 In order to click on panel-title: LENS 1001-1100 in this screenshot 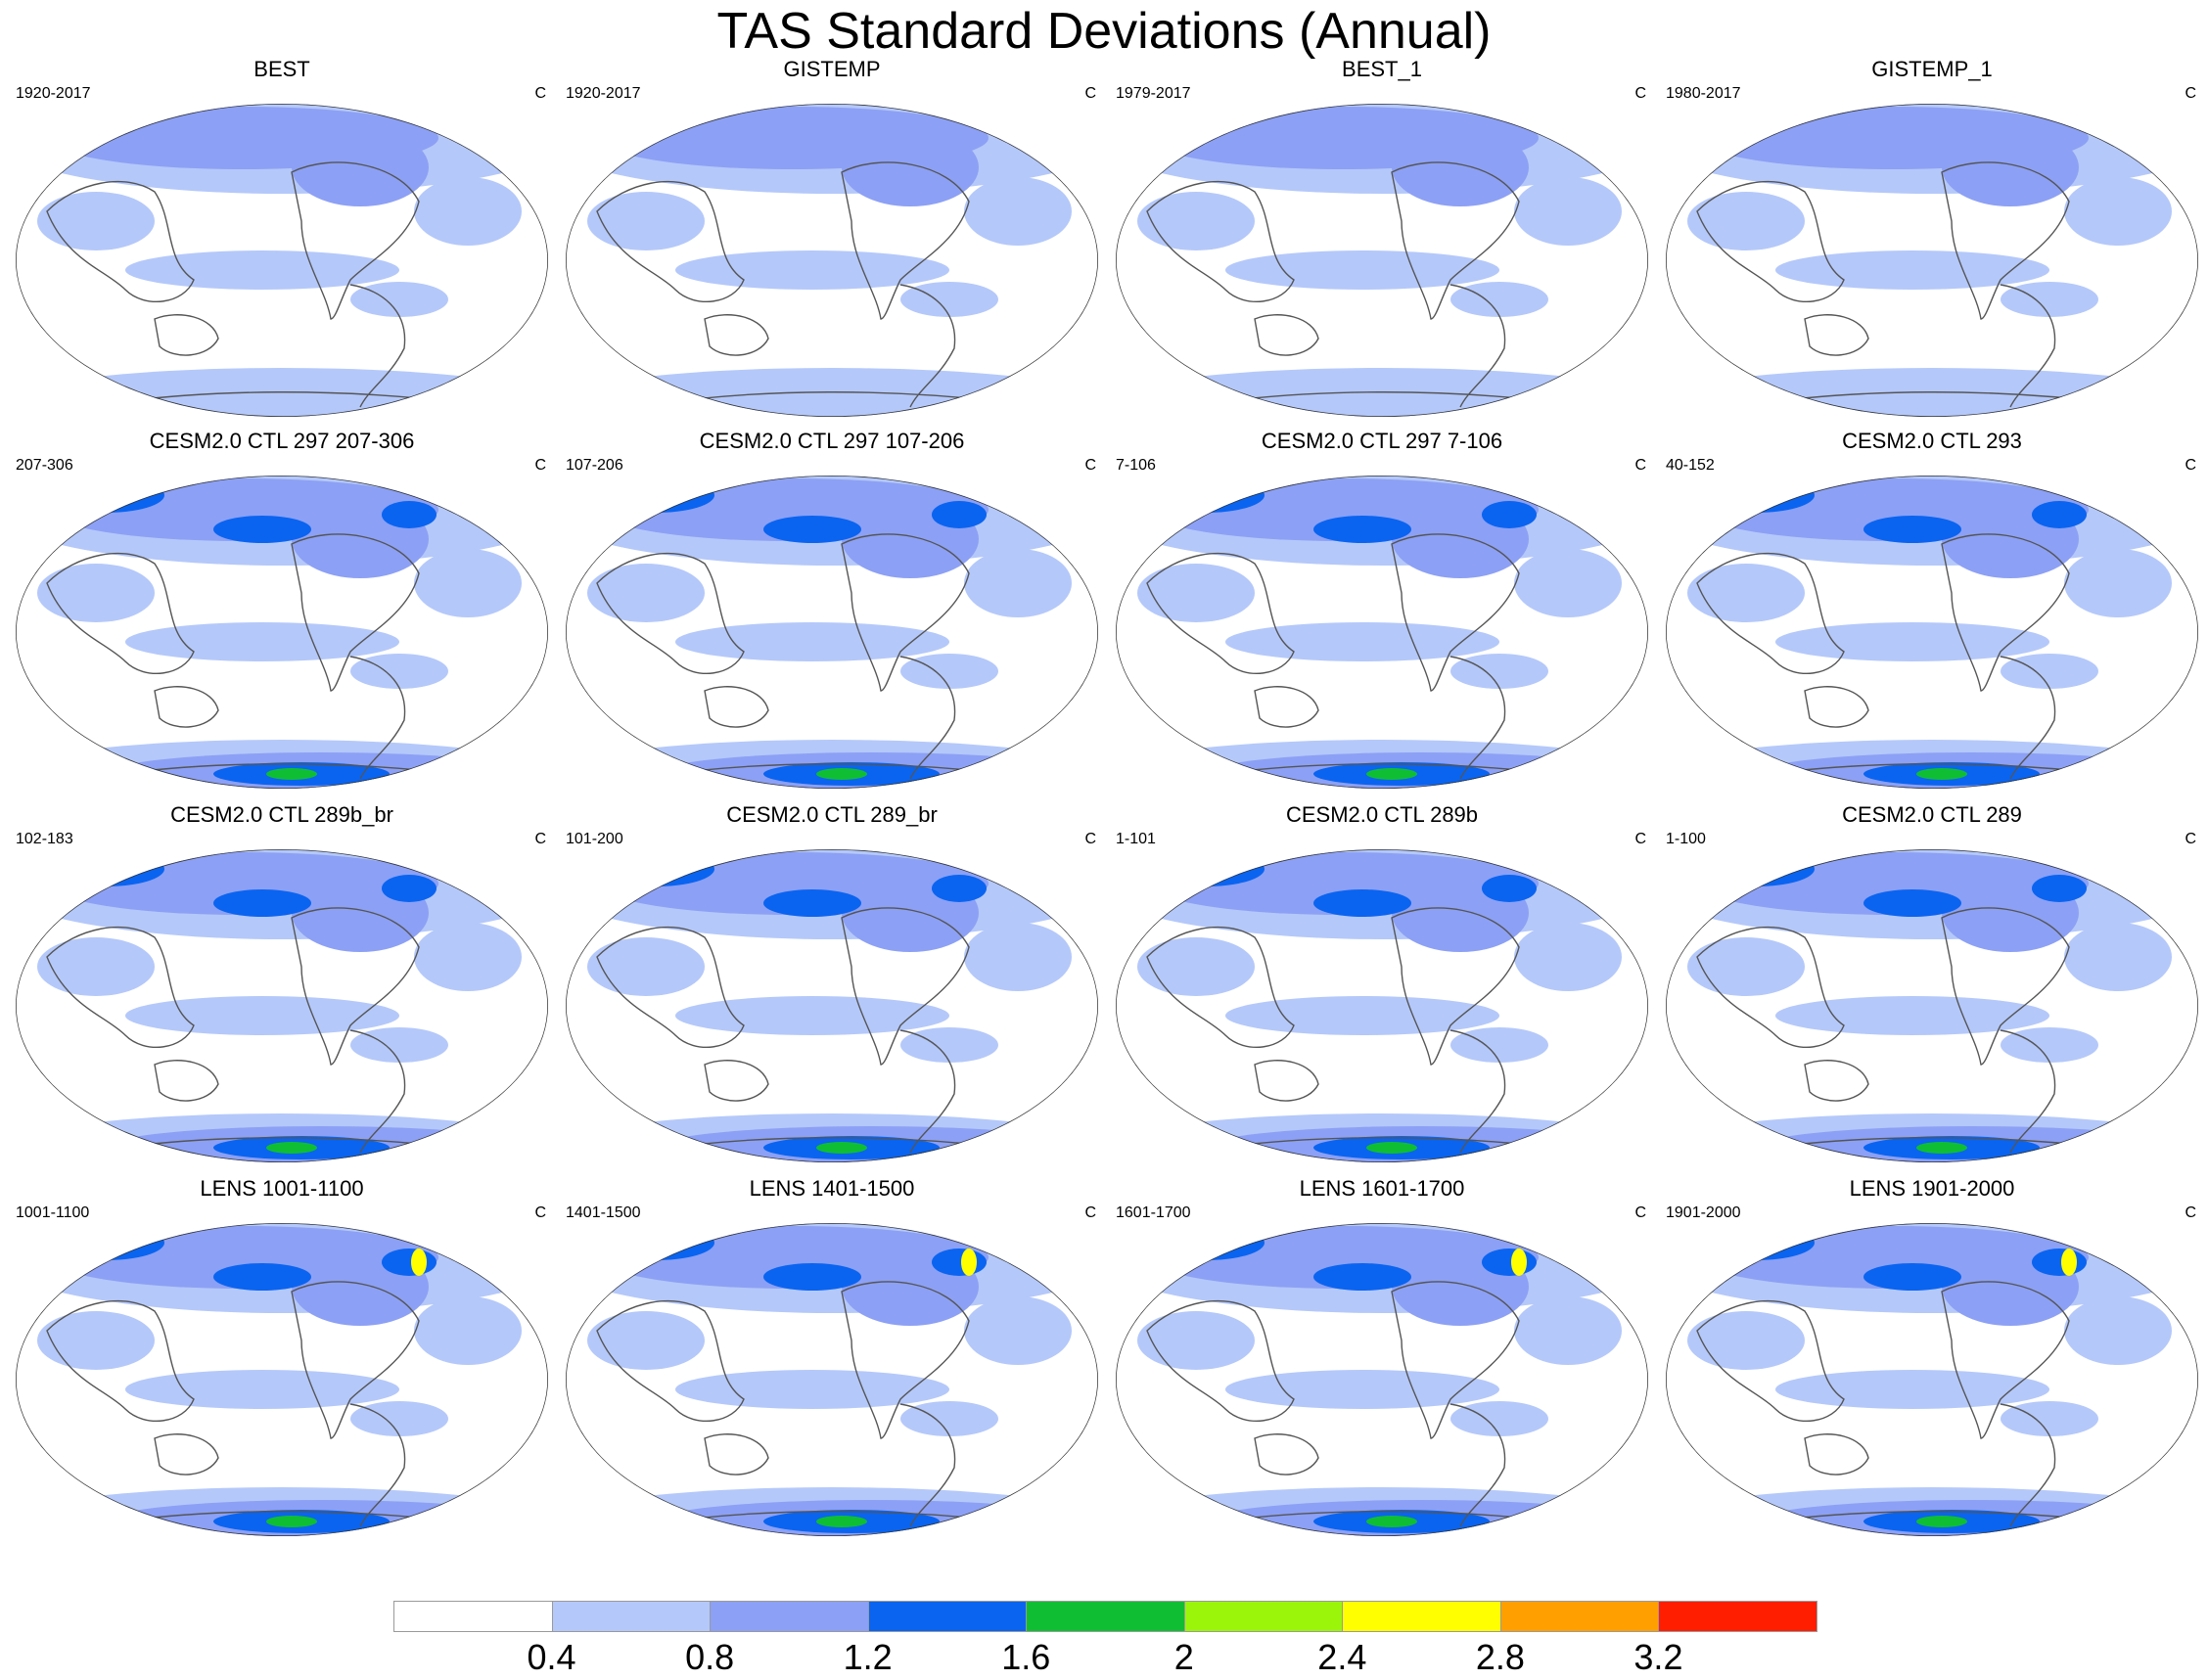, I will do `click(282, 1188)`.